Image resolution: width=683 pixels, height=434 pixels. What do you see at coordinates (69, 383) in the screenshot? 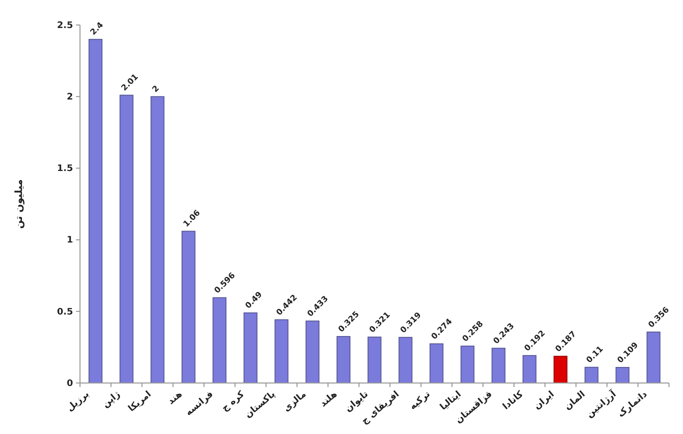
I see `y-tick-label: 0` at bounding box center [69, 383].